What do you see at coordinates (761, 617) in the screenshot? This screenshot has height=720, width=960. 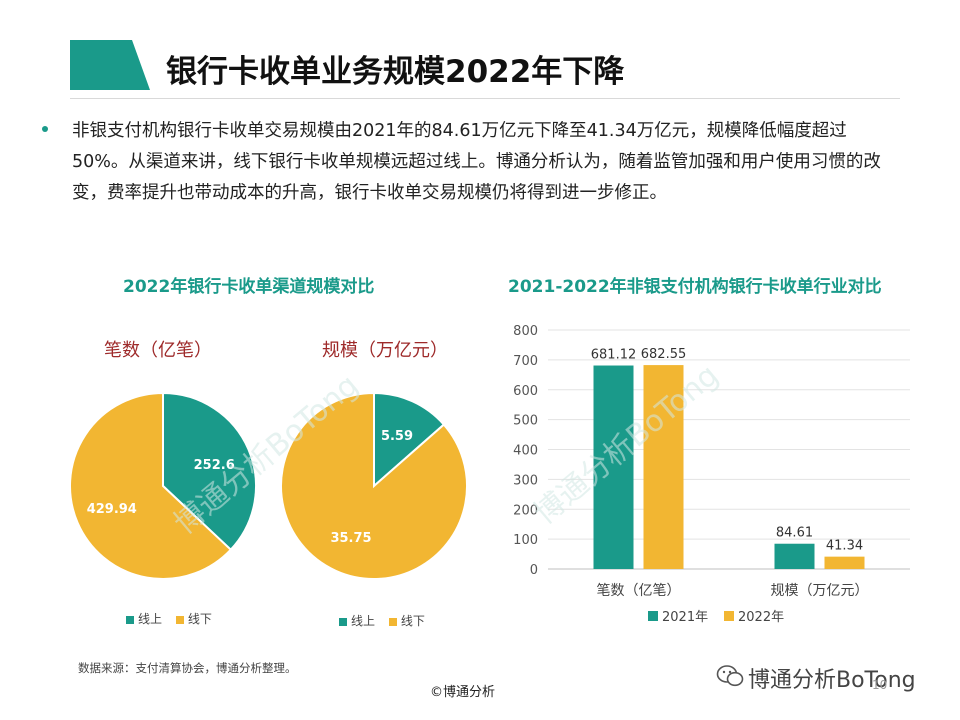 I see `legend-label: 2022年` at bounding box center [761, 617].